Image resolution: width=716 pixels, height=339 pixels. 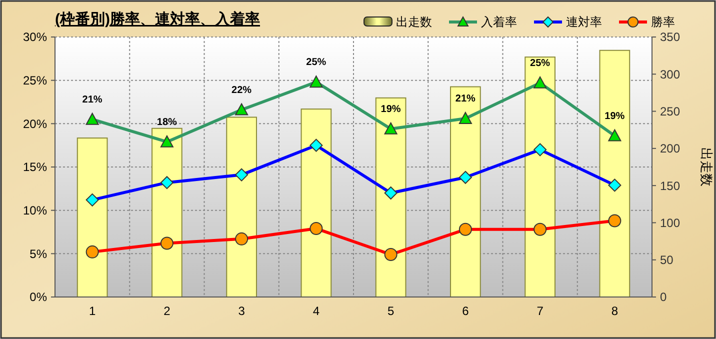 What do you see at coordinates (614, 311) in the screenshot?
I see `x-tick-label: 8` at bounding box center [614, 311].